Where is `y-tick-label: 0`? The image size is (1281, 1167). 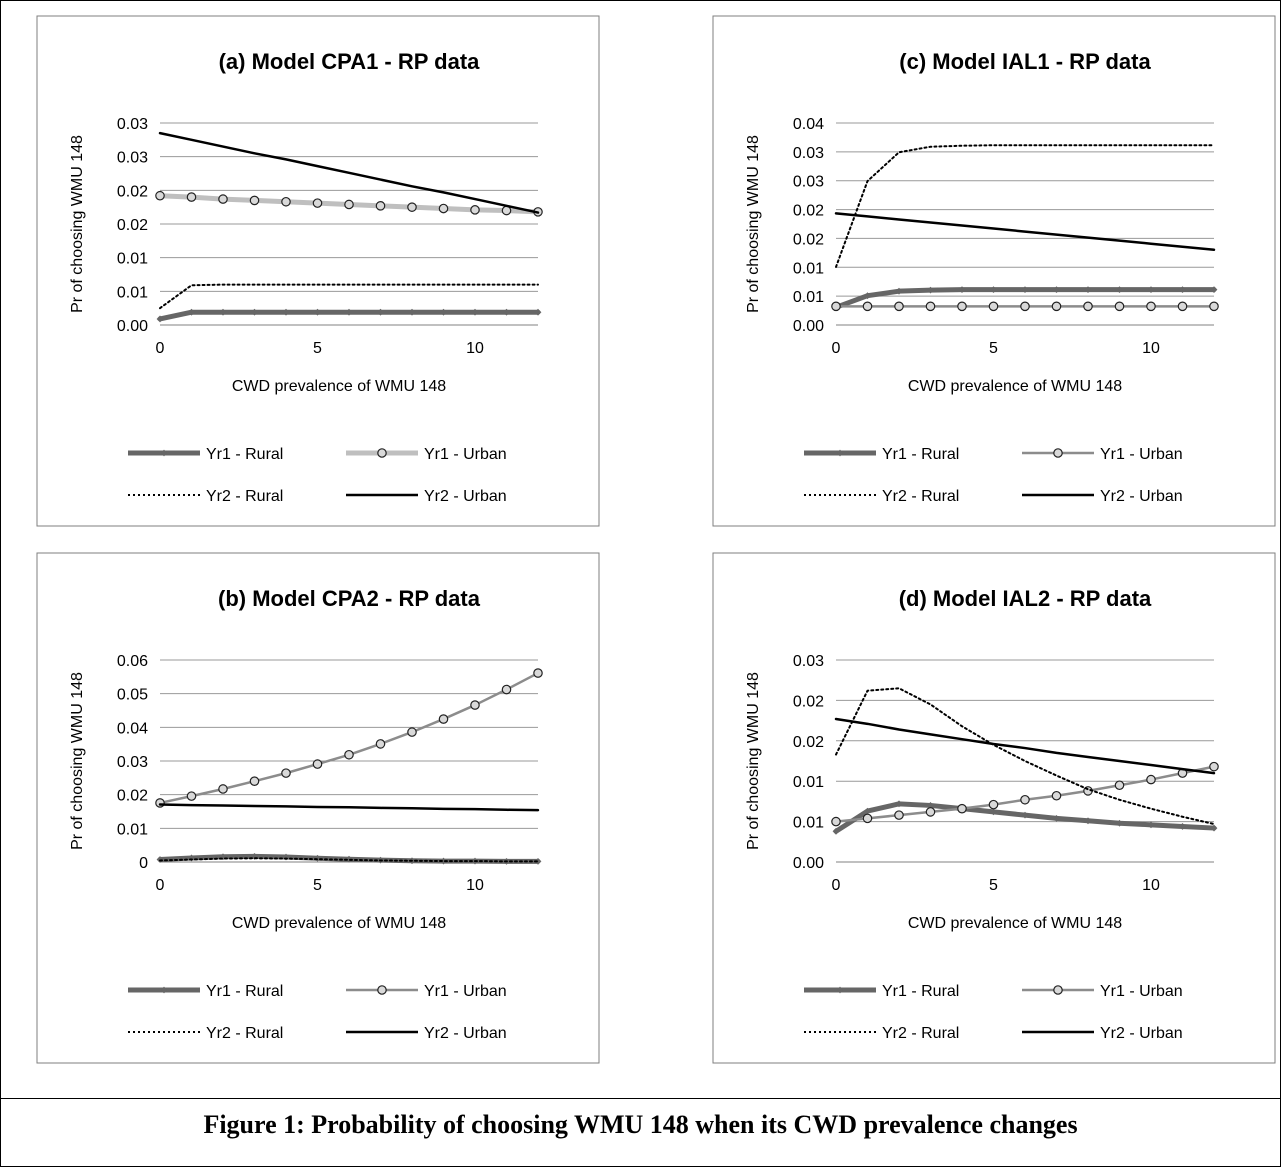 y-tick-label: 0 is located at coordinates (143, 863).